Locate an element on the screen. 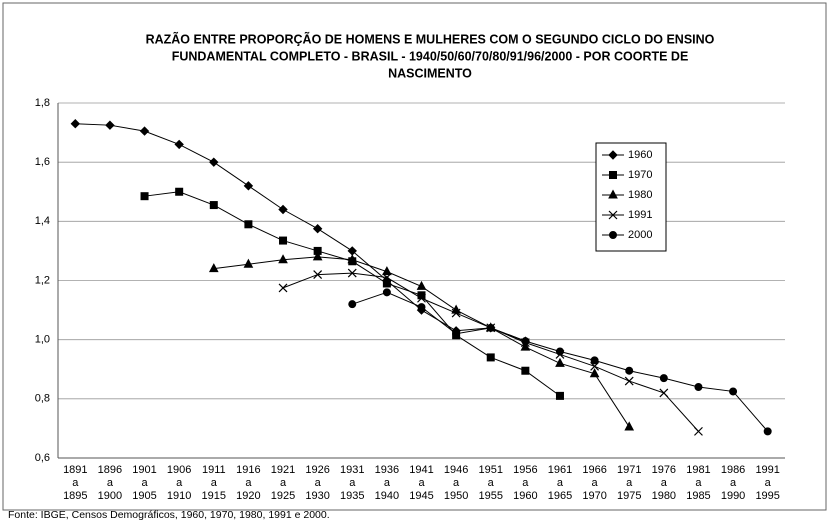 Image resolution: width=830 pixels, height=522 pixels. legend-label: 1991 is located at coordinates (640, 215).